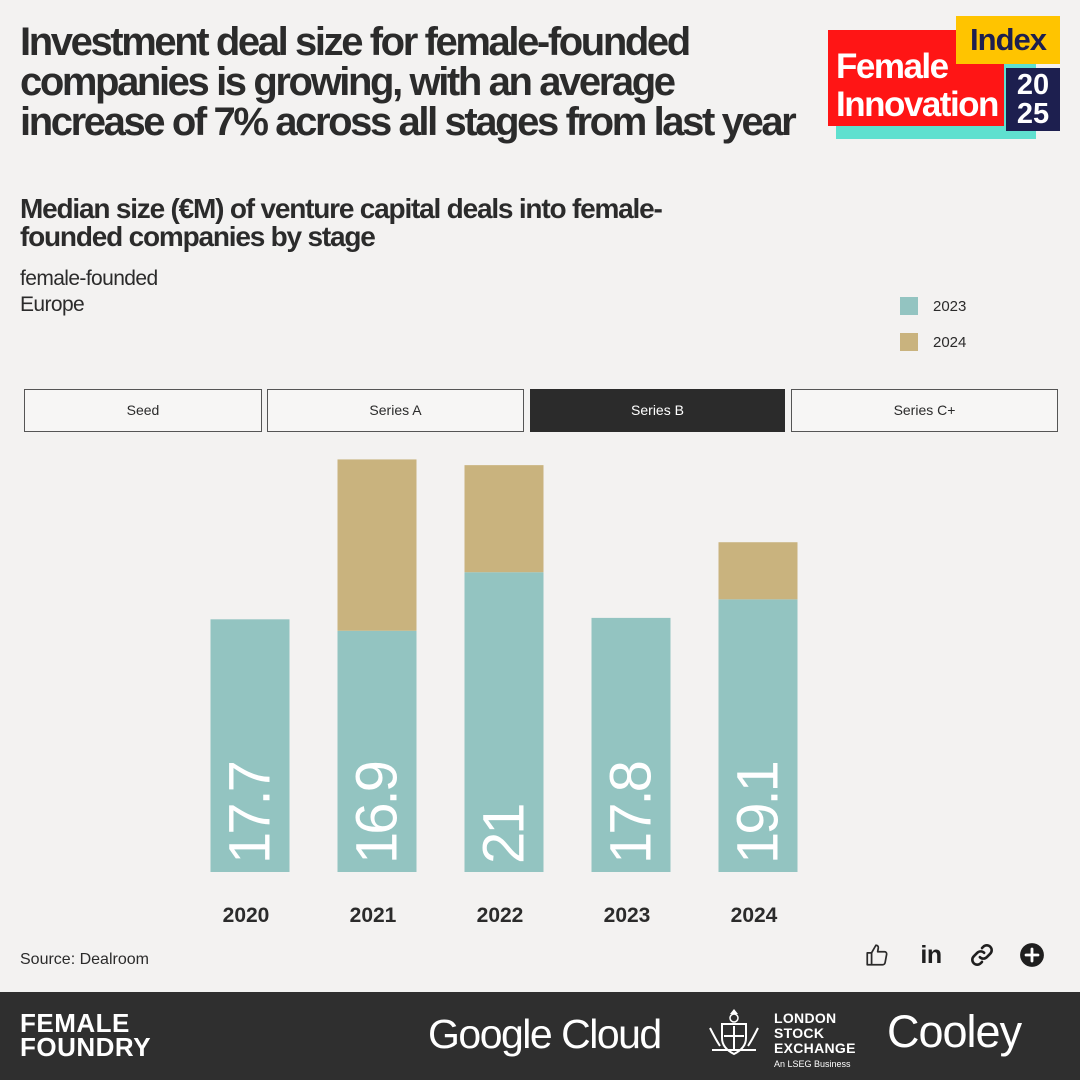 This screenshot has width=1080, height=1080. What do you see at coordinates (758, 735) in the screenshot?
I see `bar-2024-2023` at bounding box center [758, 735].